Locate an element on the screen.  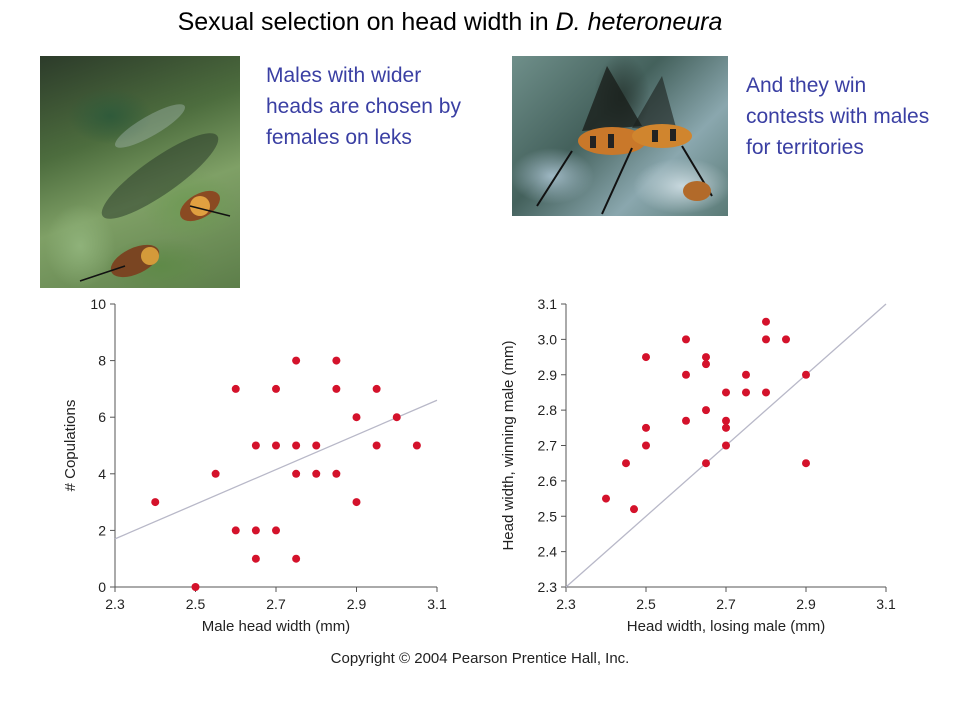
contest-y-tick-label: 2.9 is located at coordinates (548, 375).